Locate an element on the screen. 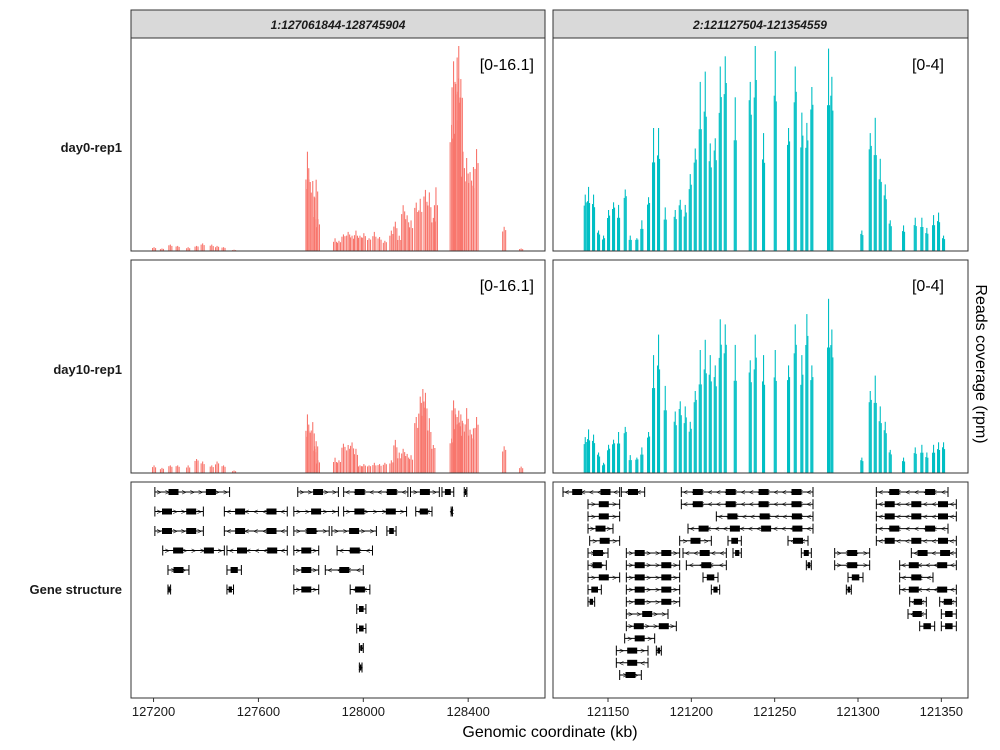  transcript: < < < < < < < < < < < < < < < < is located at coordinates (747, 492).